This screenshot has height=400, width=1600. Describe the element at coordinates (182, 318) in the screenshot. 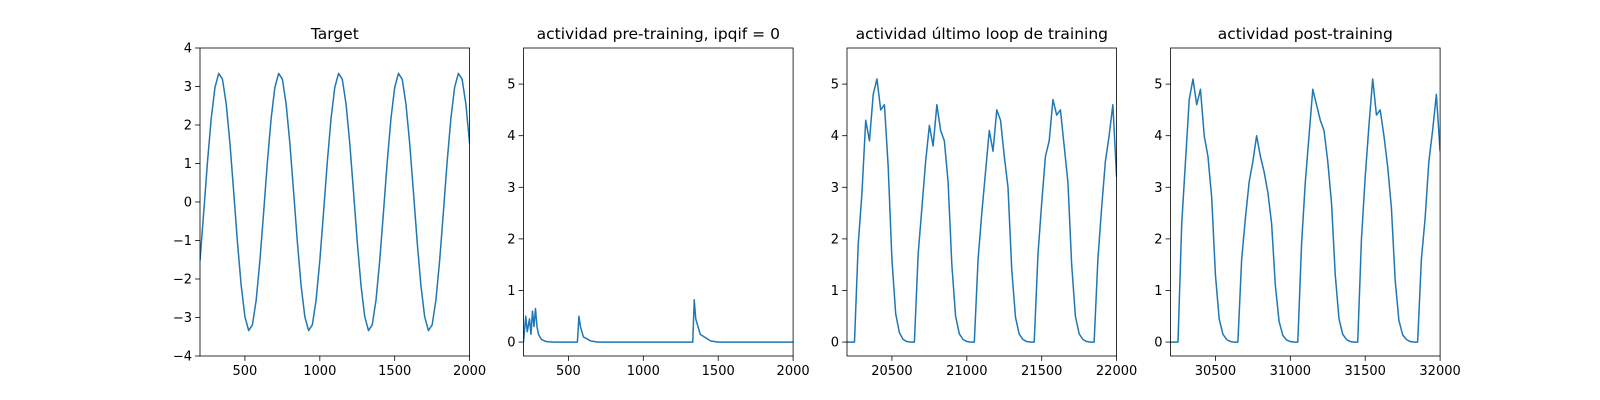

I see `y-tick-label: −3` at that location.